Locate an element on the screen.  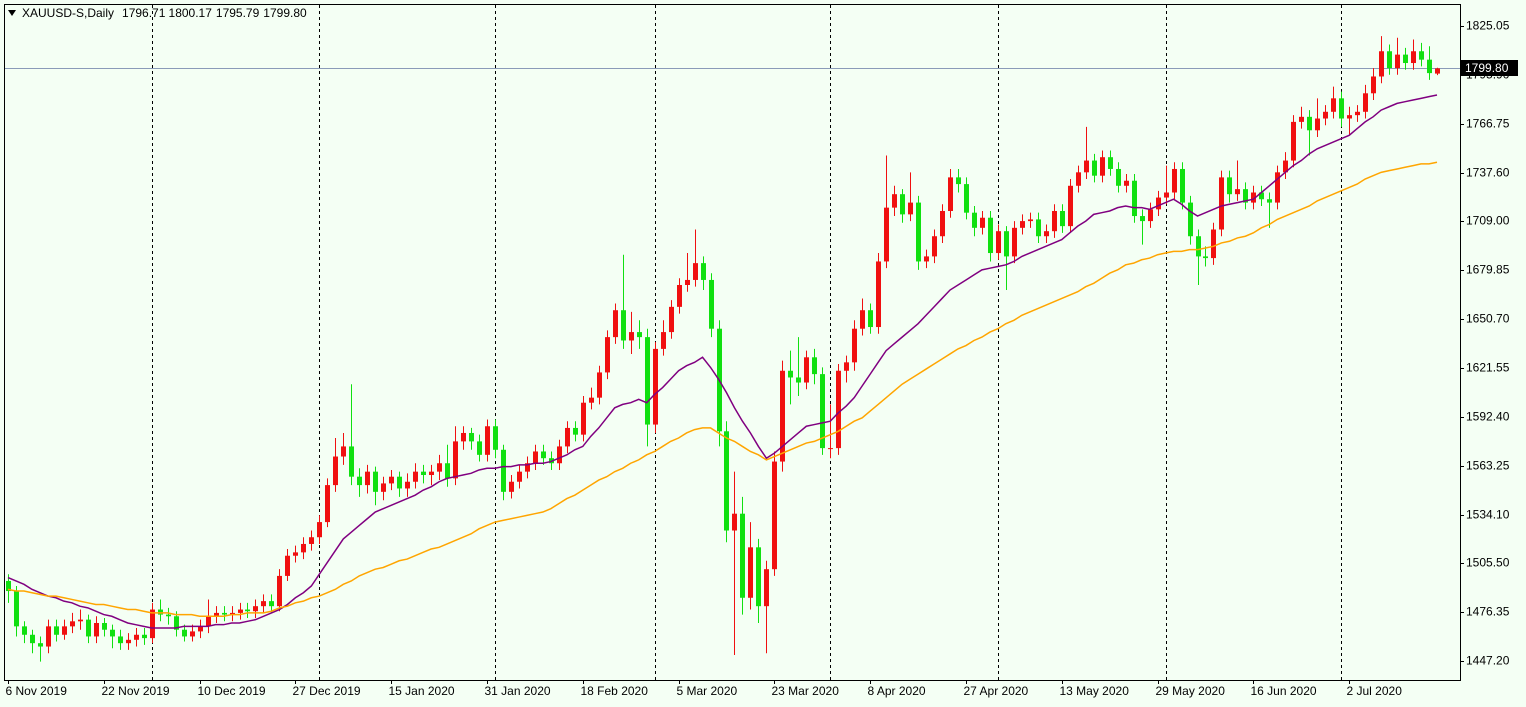
y-tick-label: 1766.75 is located at coordinates (1488, 124).